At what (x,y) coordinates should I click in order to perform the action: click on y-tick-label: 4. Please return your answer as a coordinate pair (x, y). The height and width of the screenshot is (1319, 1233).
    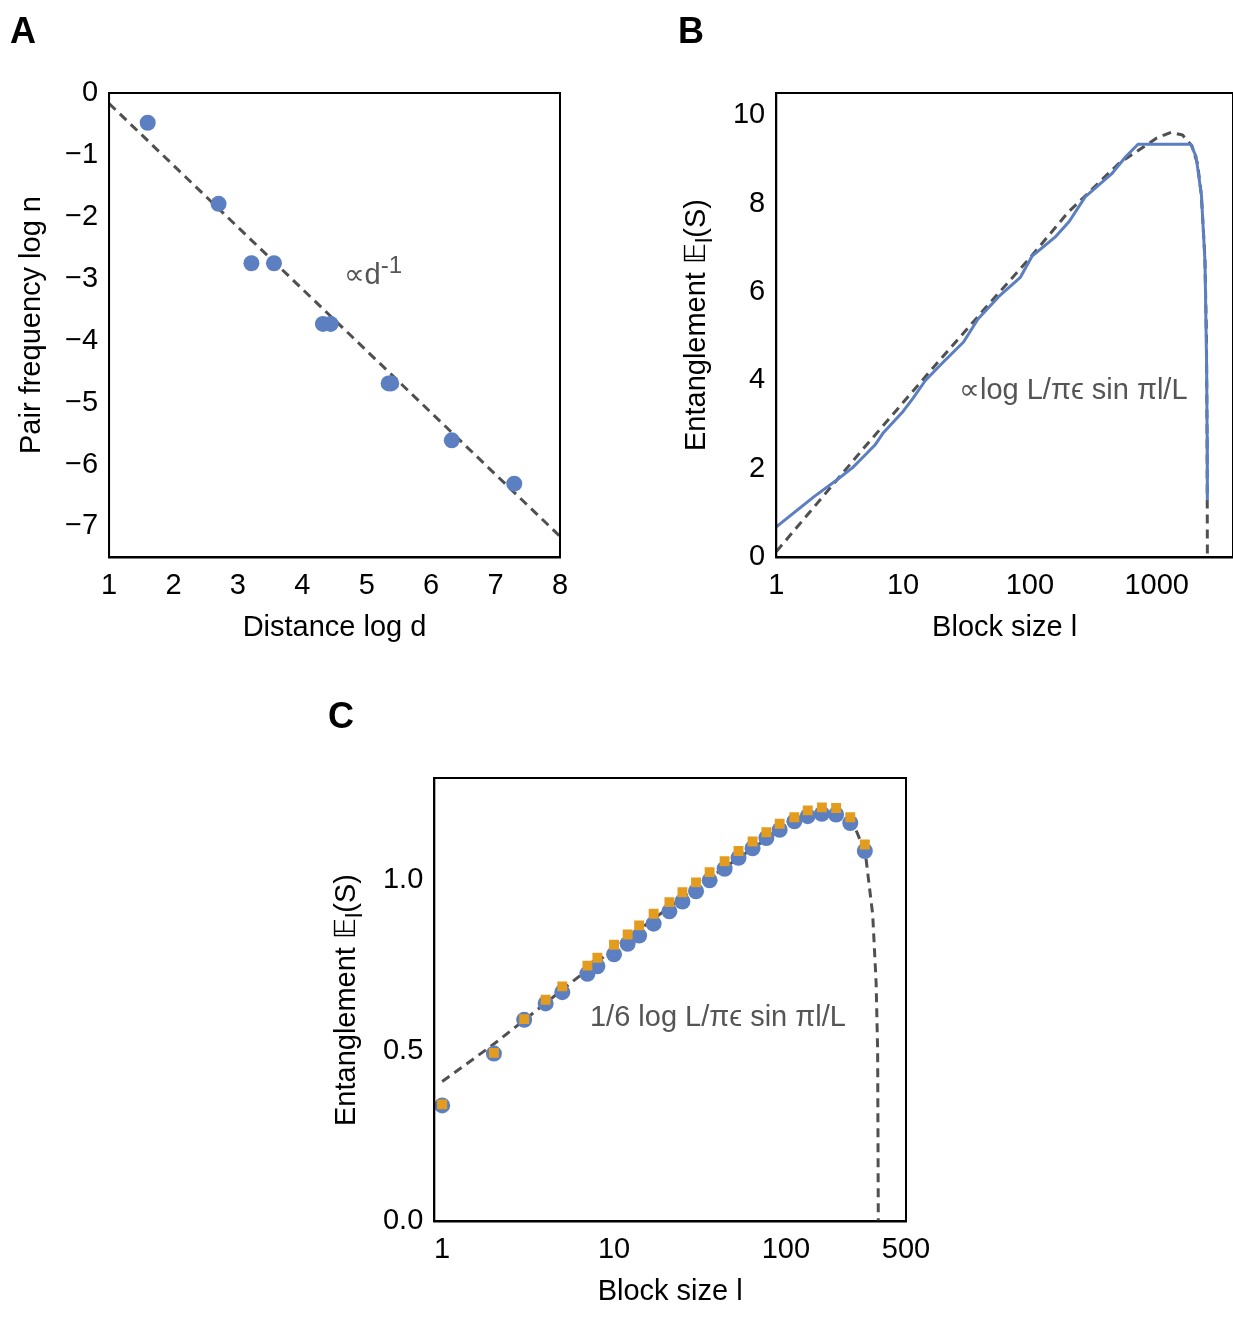
    Looking at the image, I should click on (757, 378).